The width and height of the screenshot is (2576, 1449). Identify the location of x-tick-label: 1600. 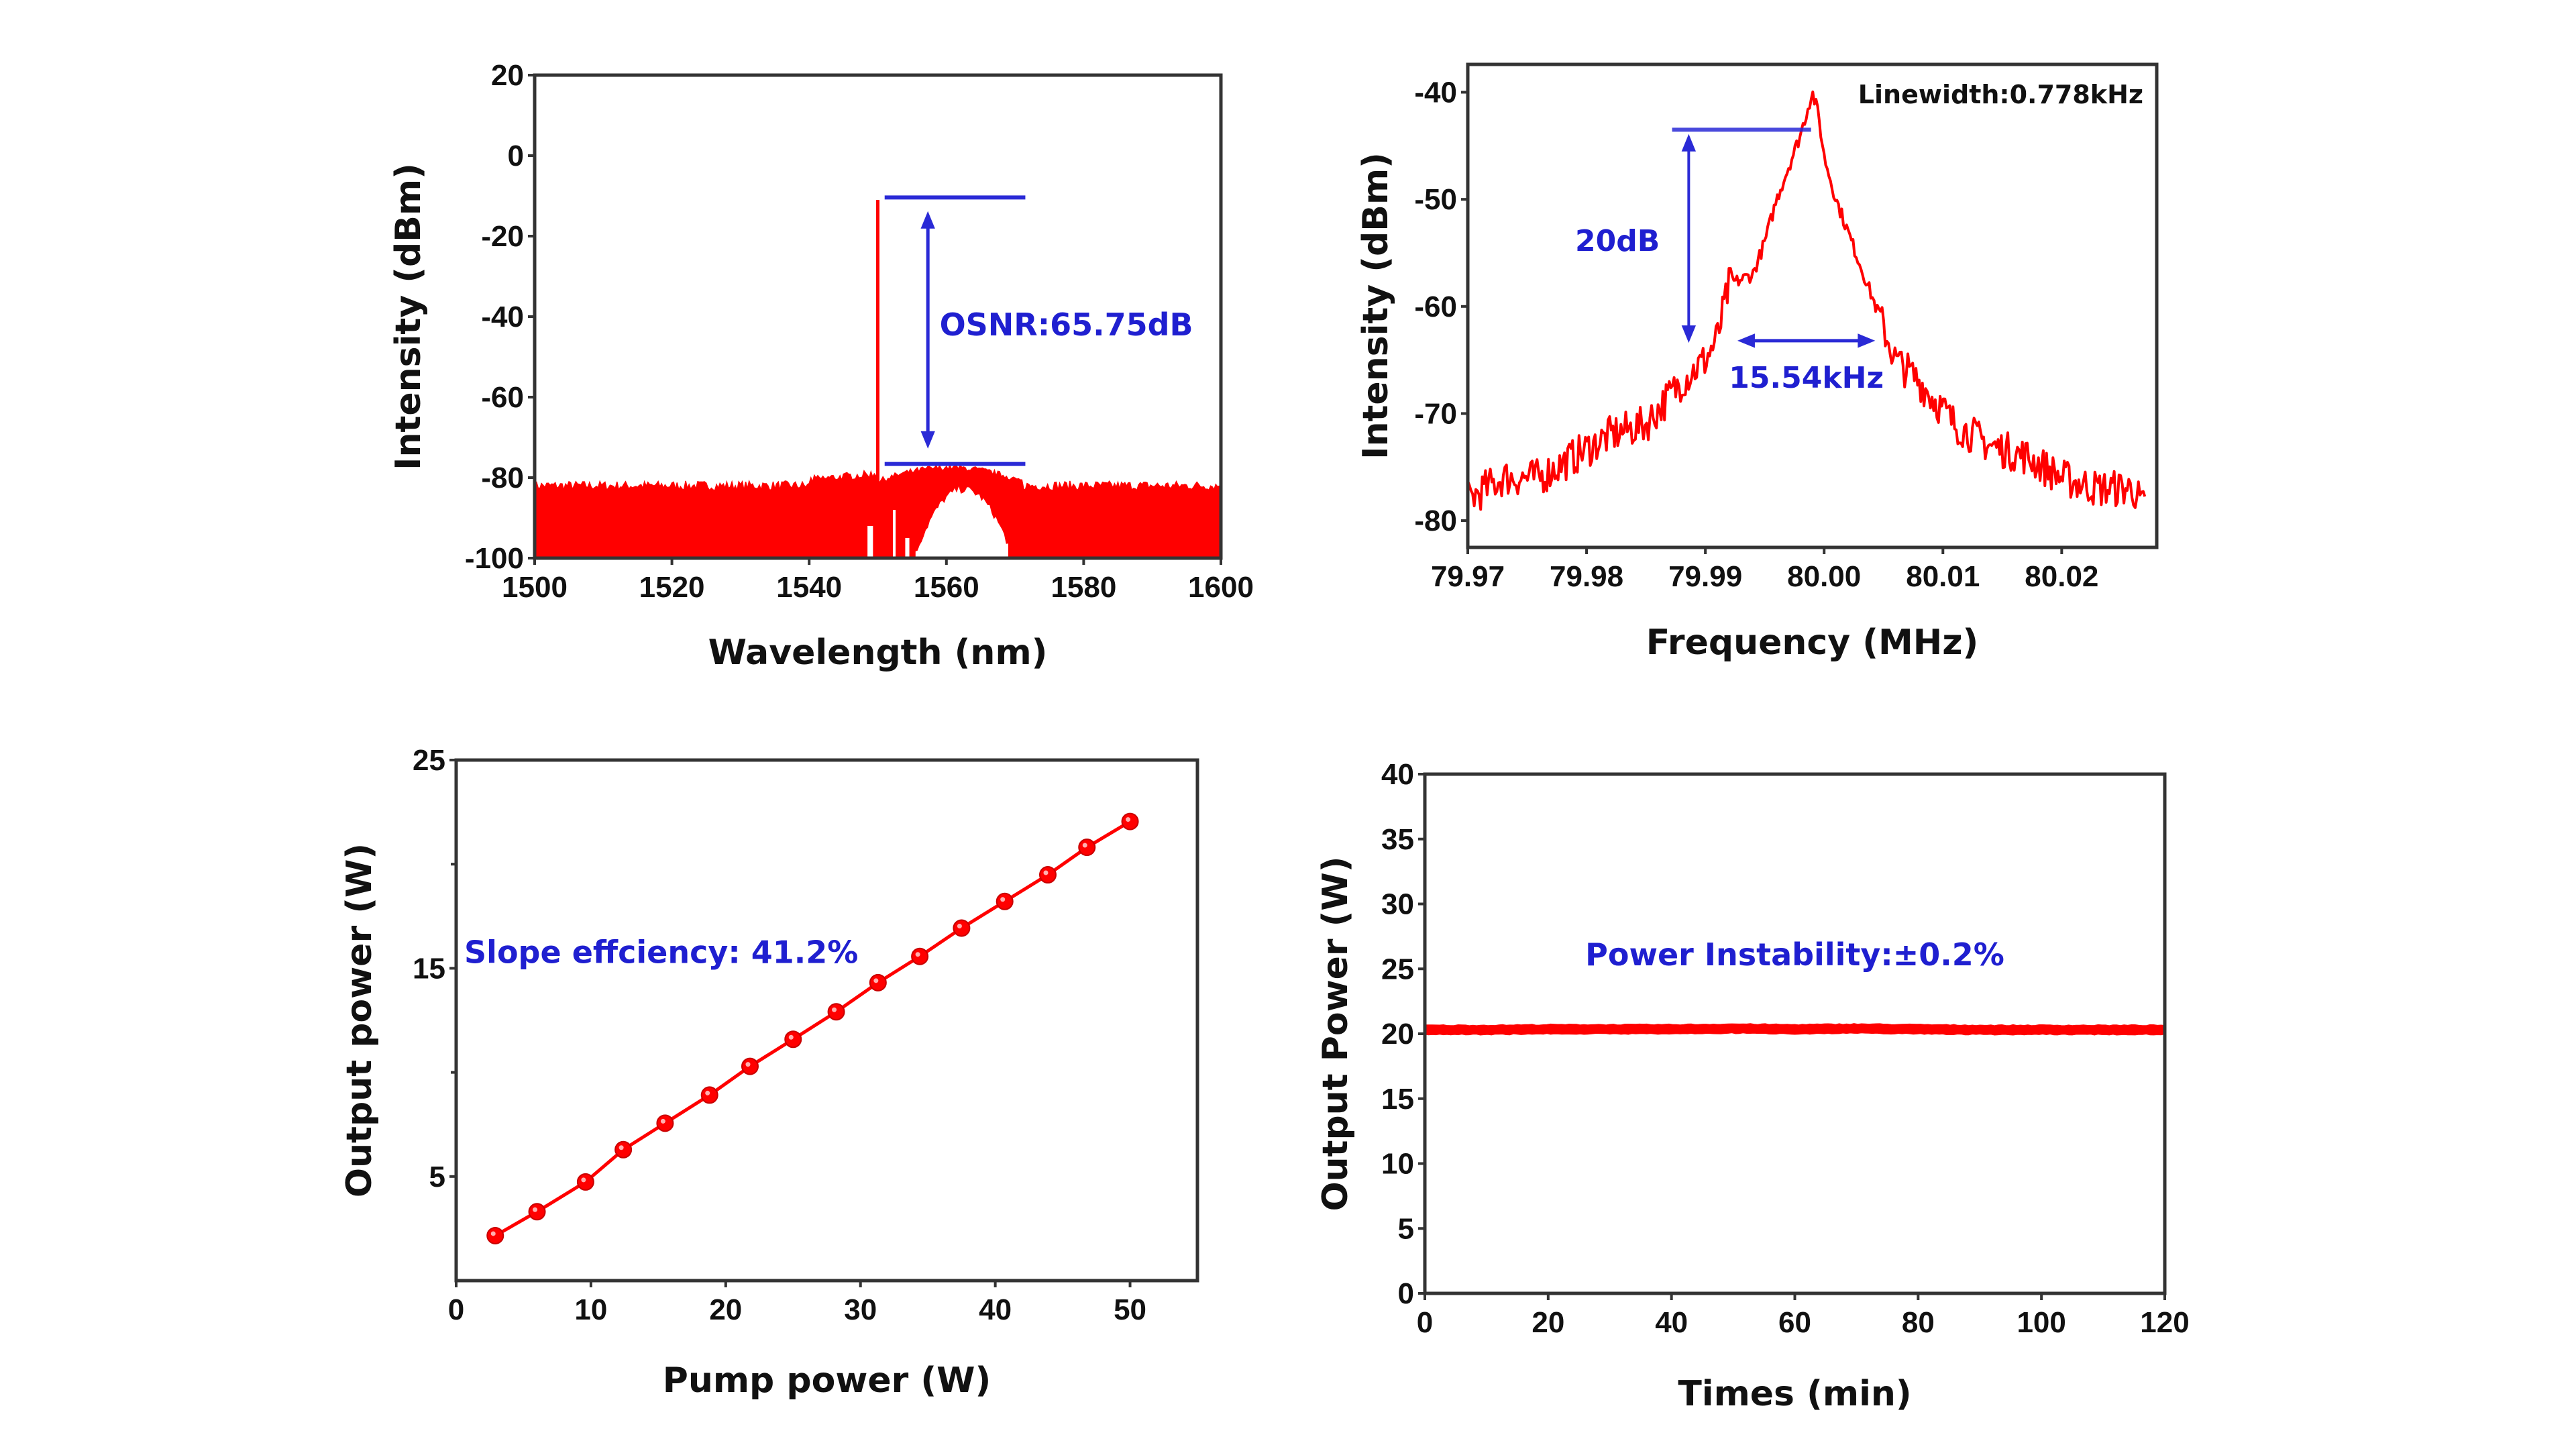
(1221, 587).